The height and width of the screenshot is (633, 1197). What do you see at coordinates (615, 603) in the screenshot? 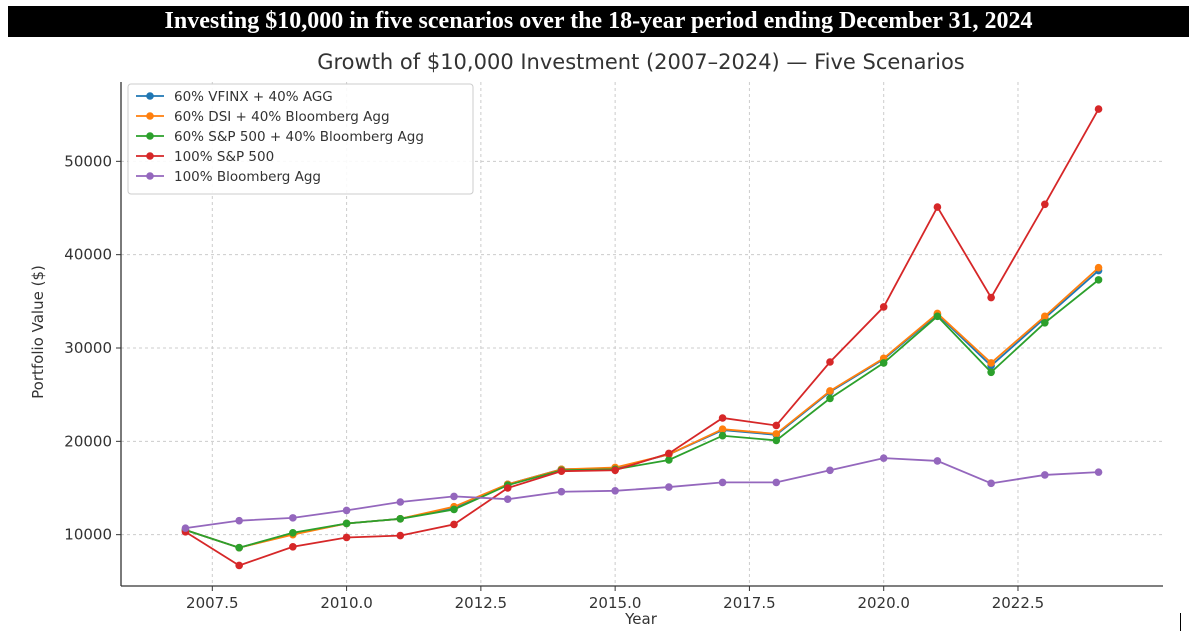
I see `x-tick-label-3: 2015.0` at bounding box center [615, 603].